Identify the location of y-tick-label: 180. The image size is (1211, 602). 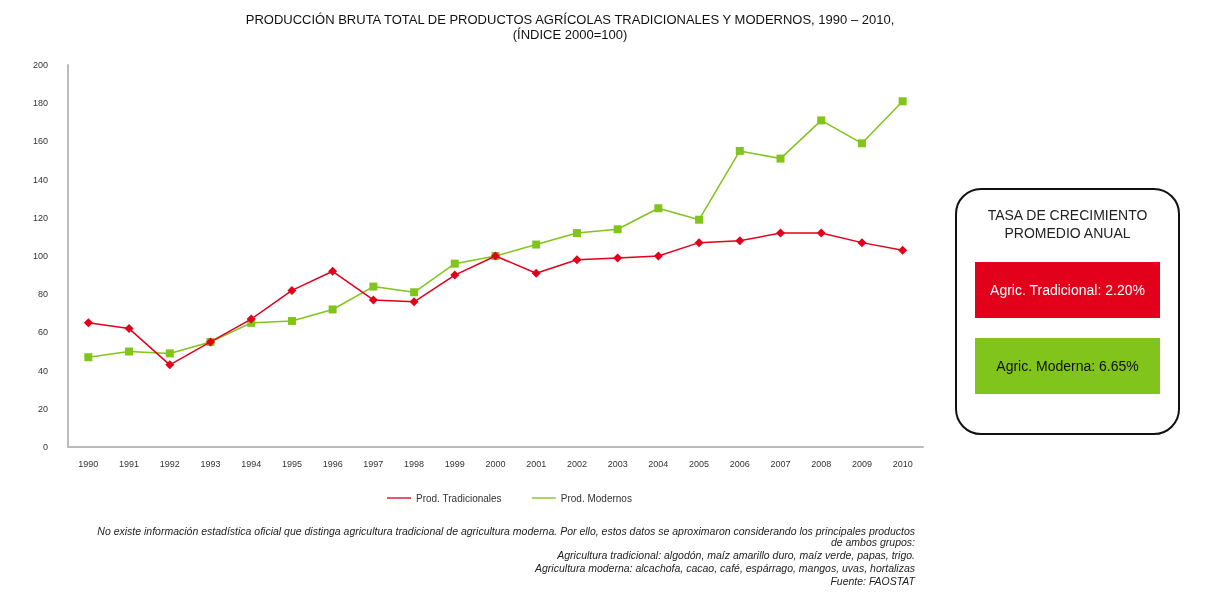
(40, 103).